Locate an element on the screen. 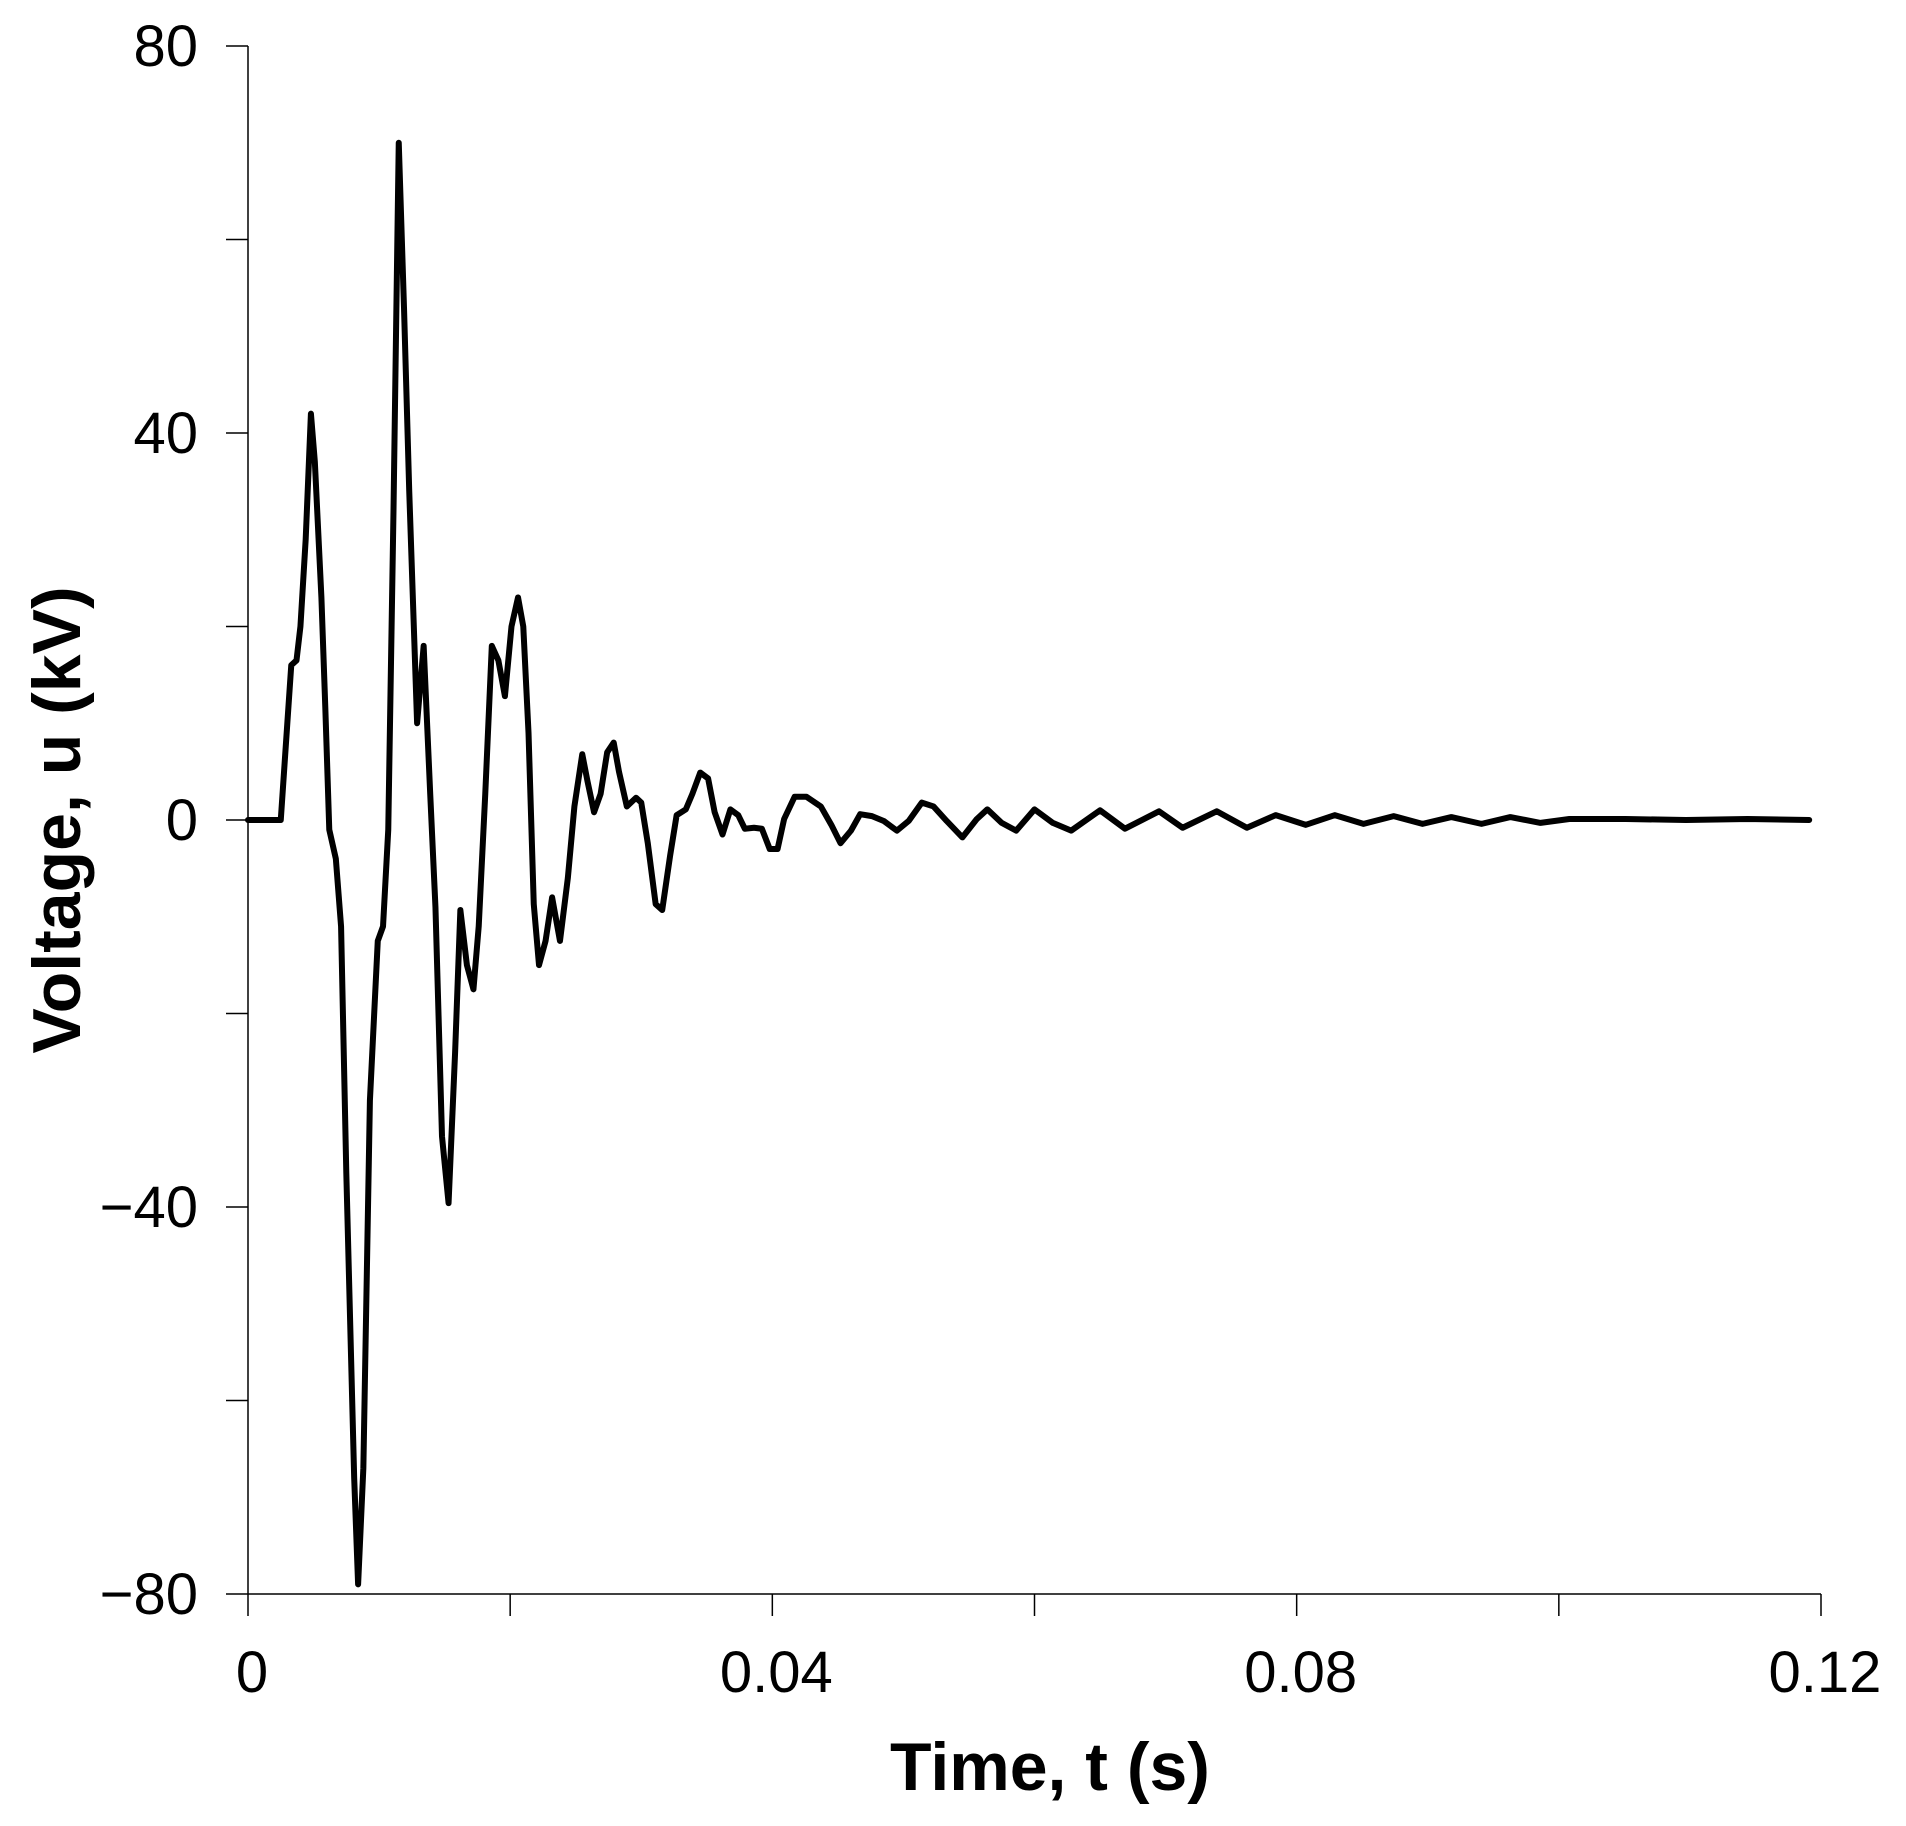 This screenshot has width=1906, height=1826. y-tick-label: −80 is located at coordinates (149, 1594).